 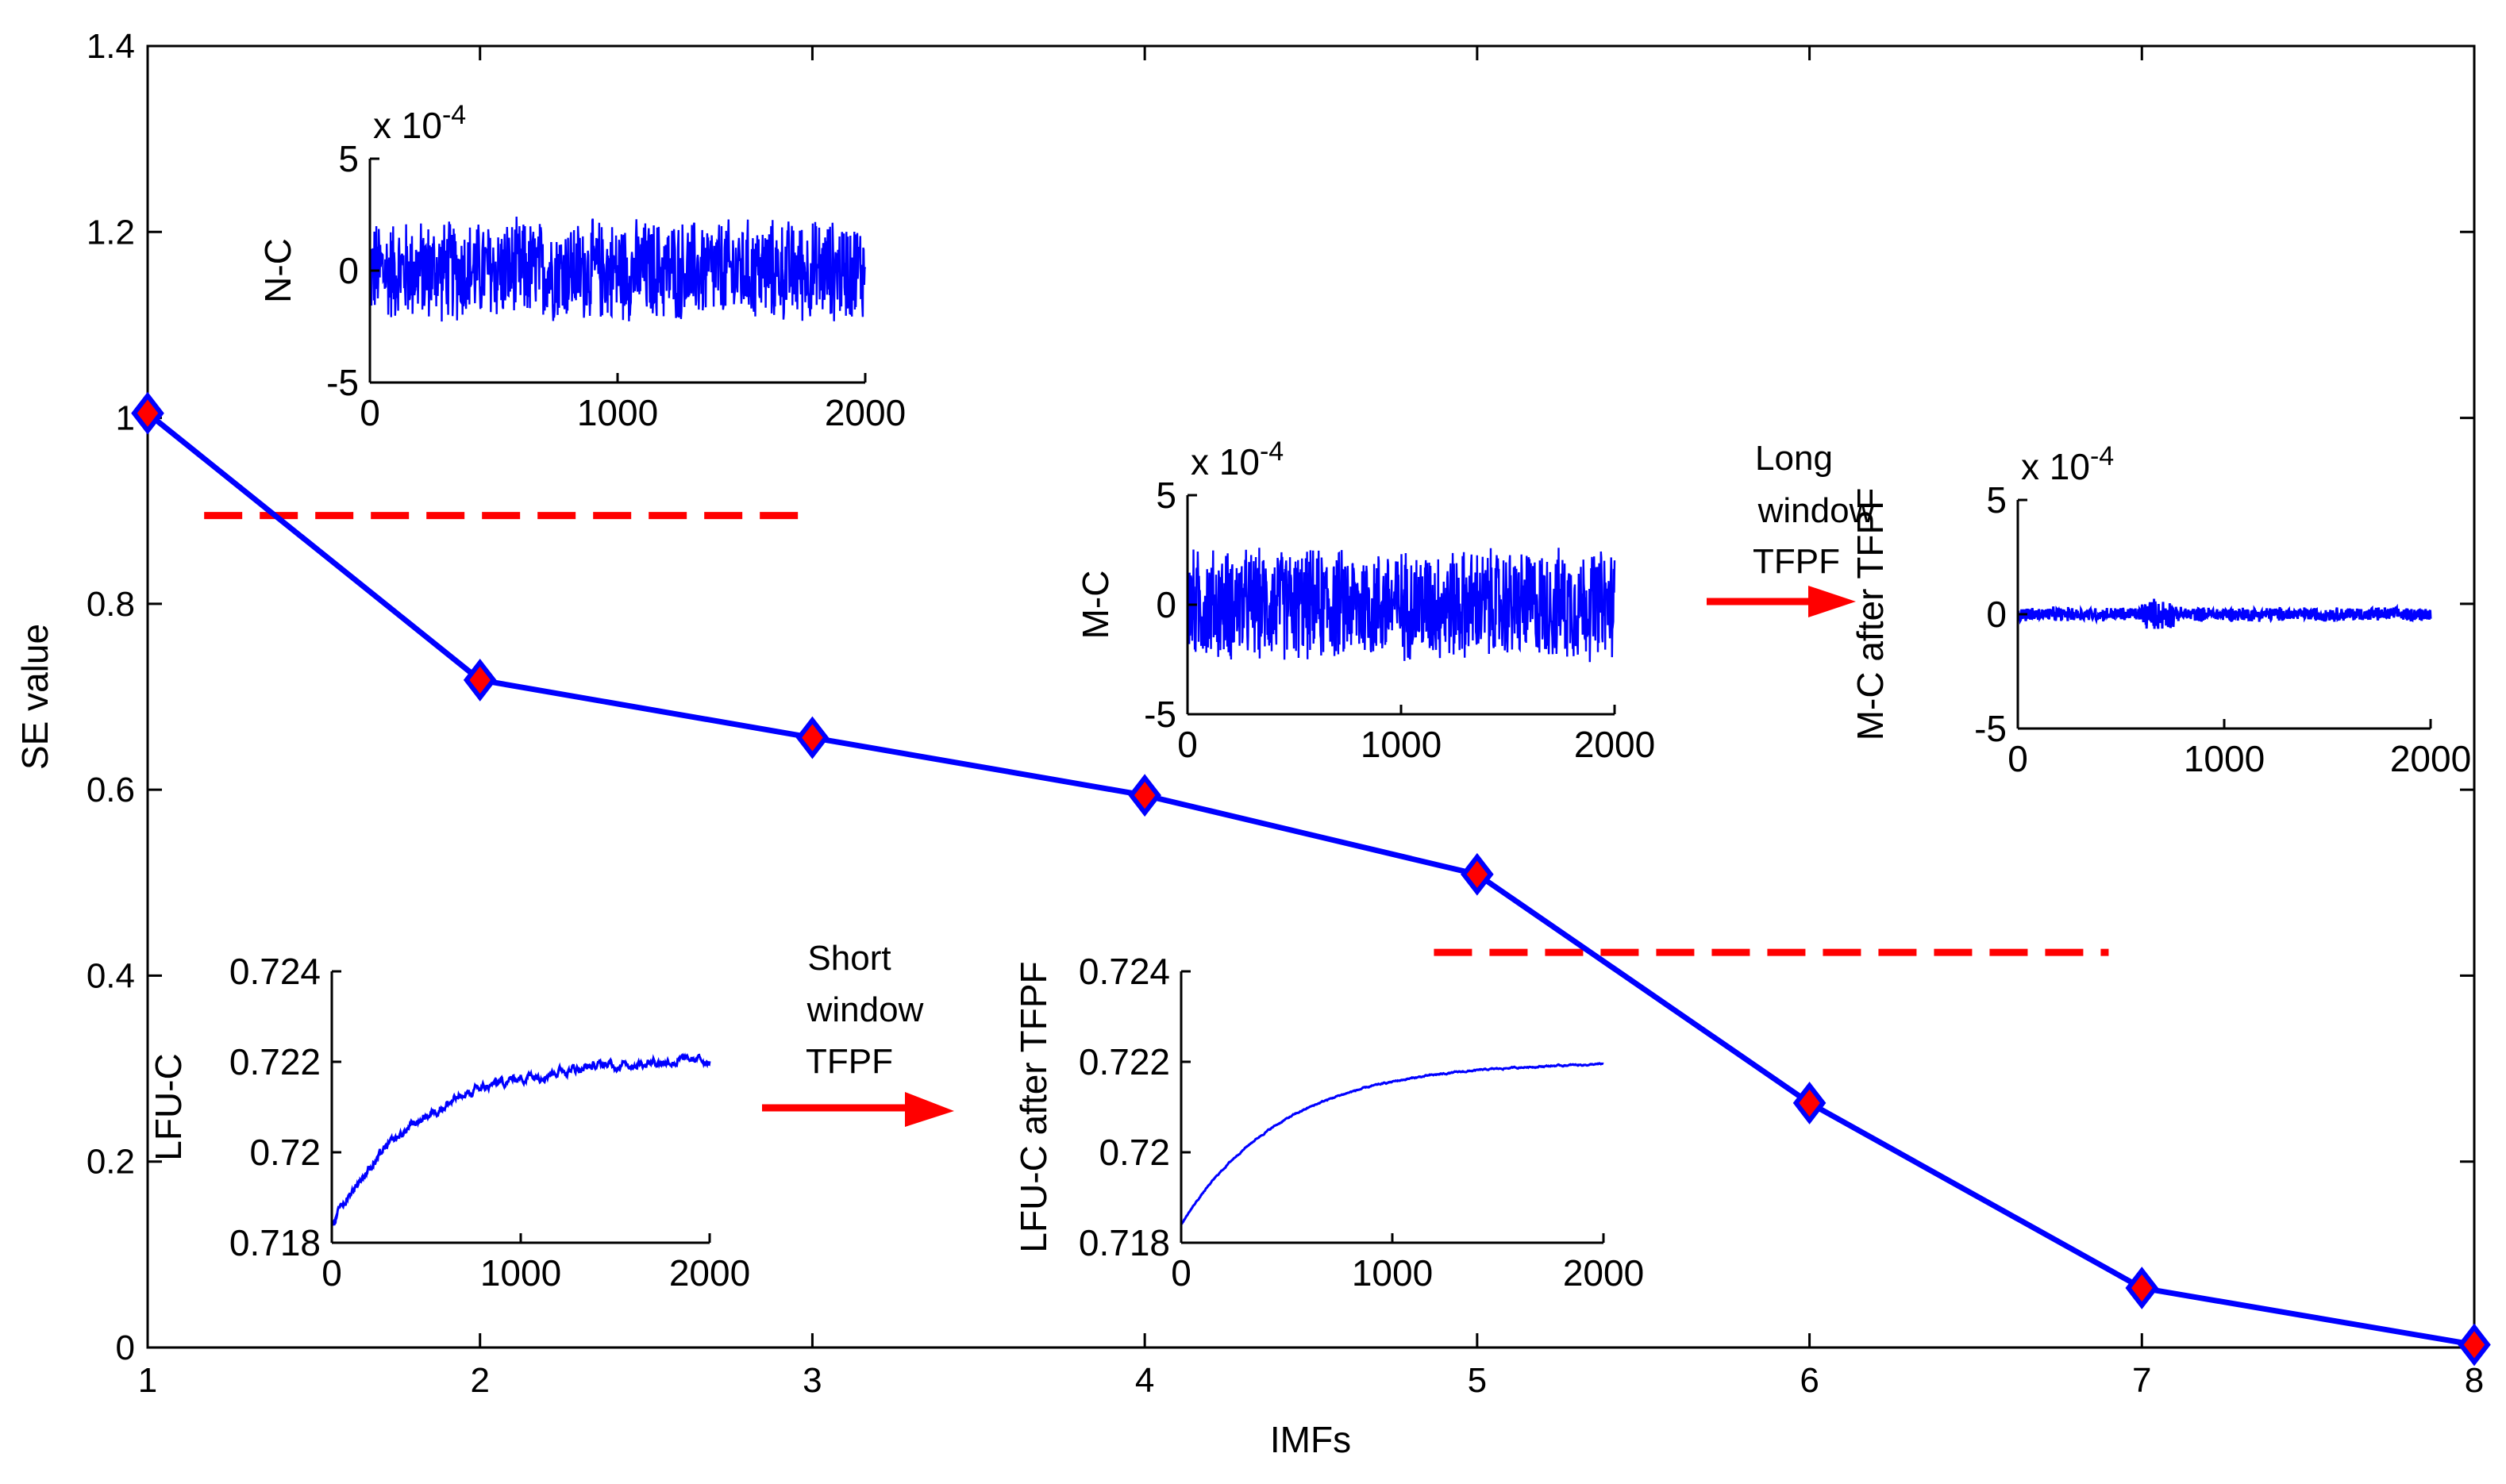 What do you see at coordinates (1794, 458) in the screenshot?
I see `long-annotation-line-1: Long` at bounding box center [1794, 458].